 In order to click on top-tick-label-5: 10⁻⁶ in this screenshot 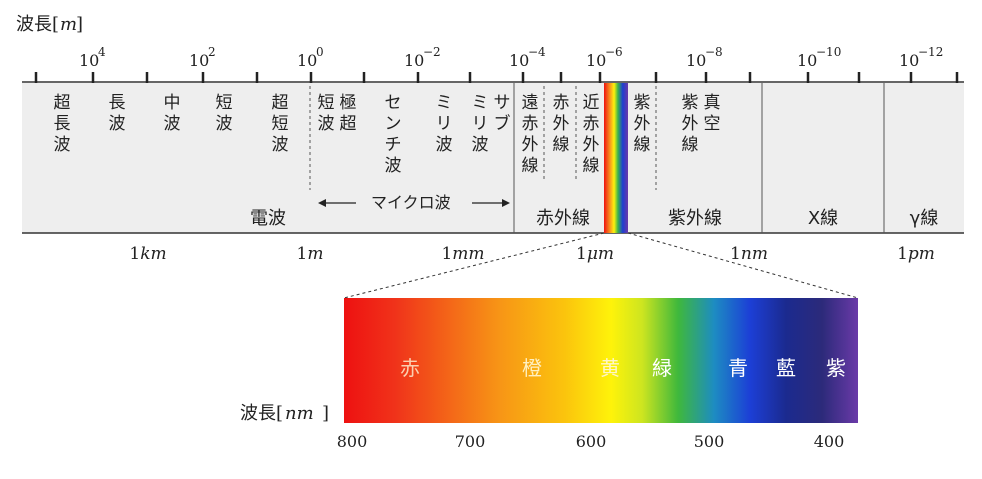, I will do `click(604, 57)`.